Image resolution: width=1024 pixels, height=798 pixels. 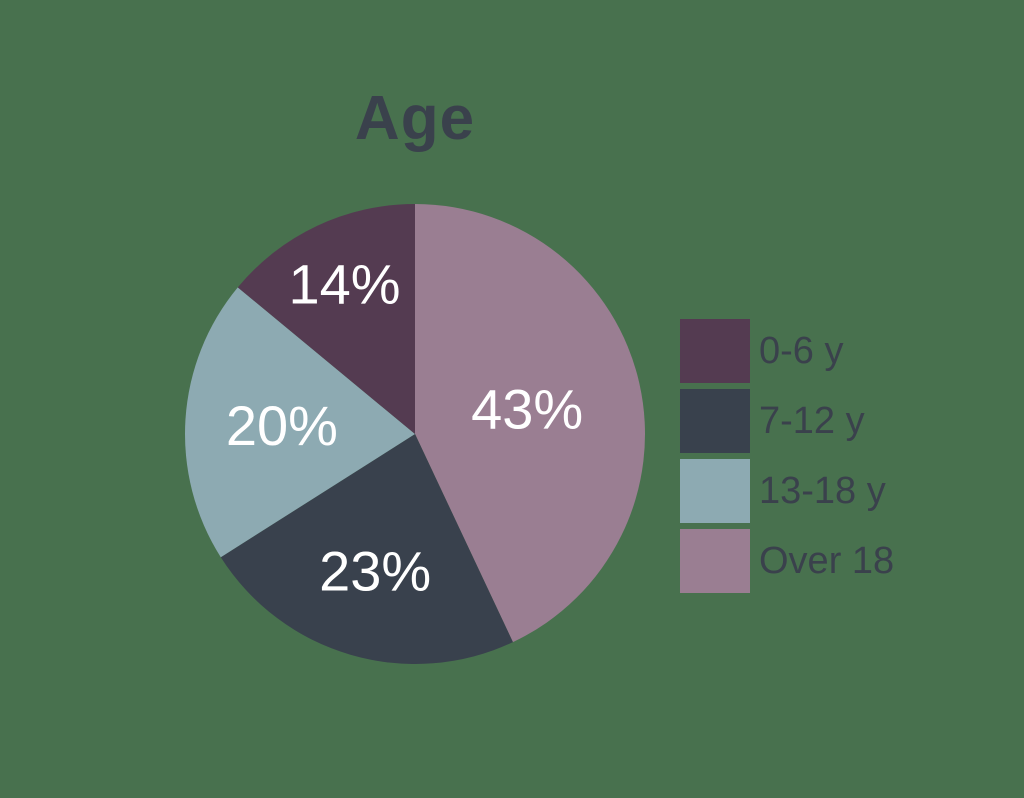 I want to click on slice-label-7-12-y: 23%, so click(x=375, y=570).